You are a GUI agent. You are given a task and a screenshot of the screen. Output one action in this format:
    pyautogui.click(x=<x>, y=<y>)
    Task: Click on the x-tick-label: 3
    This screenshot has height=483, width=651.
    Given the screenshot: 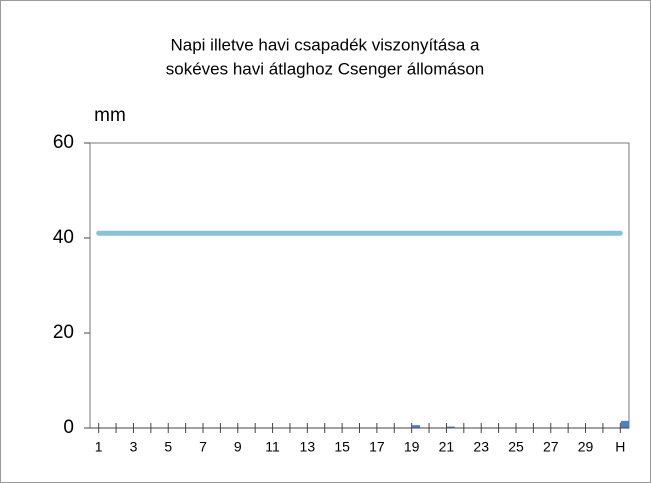 What is the action you would take?
    pyautogui.click(x=134, y=447)
    